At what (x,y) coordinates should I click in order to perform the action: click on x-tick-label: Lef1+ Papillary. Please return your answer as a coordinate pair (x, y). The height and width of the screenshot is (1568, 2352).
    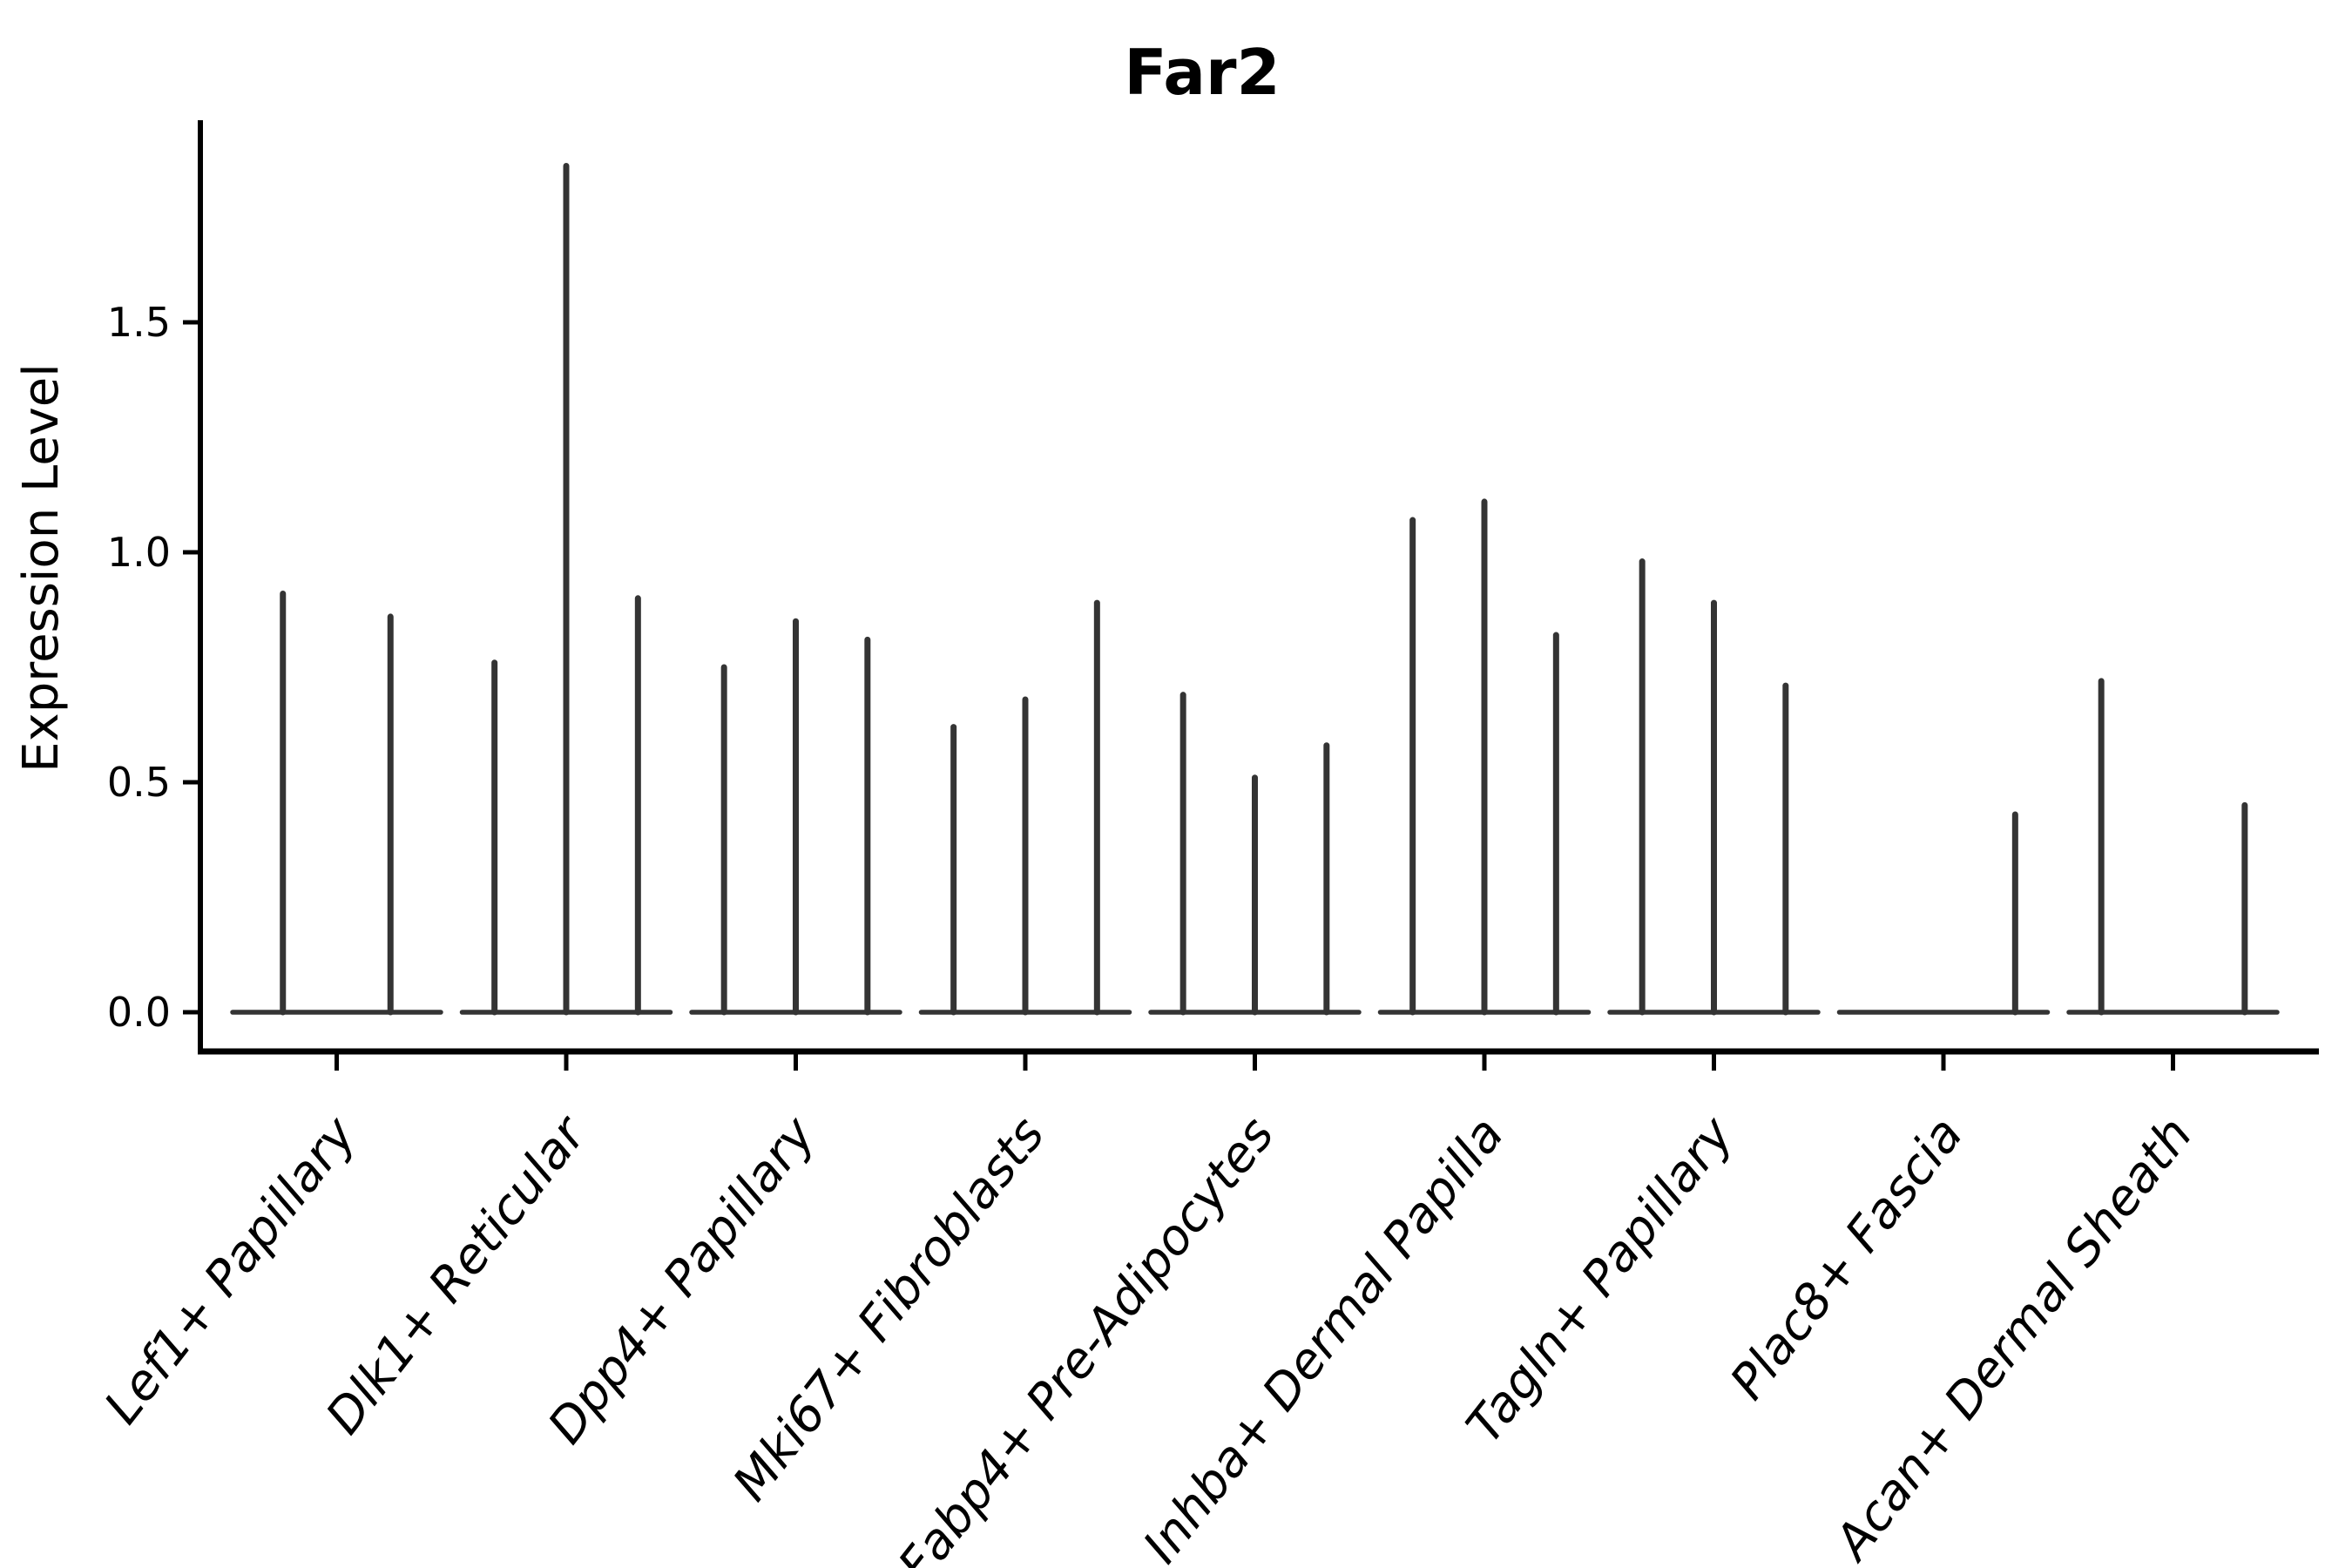
    Looking at the image, I should click on (231, 1270).